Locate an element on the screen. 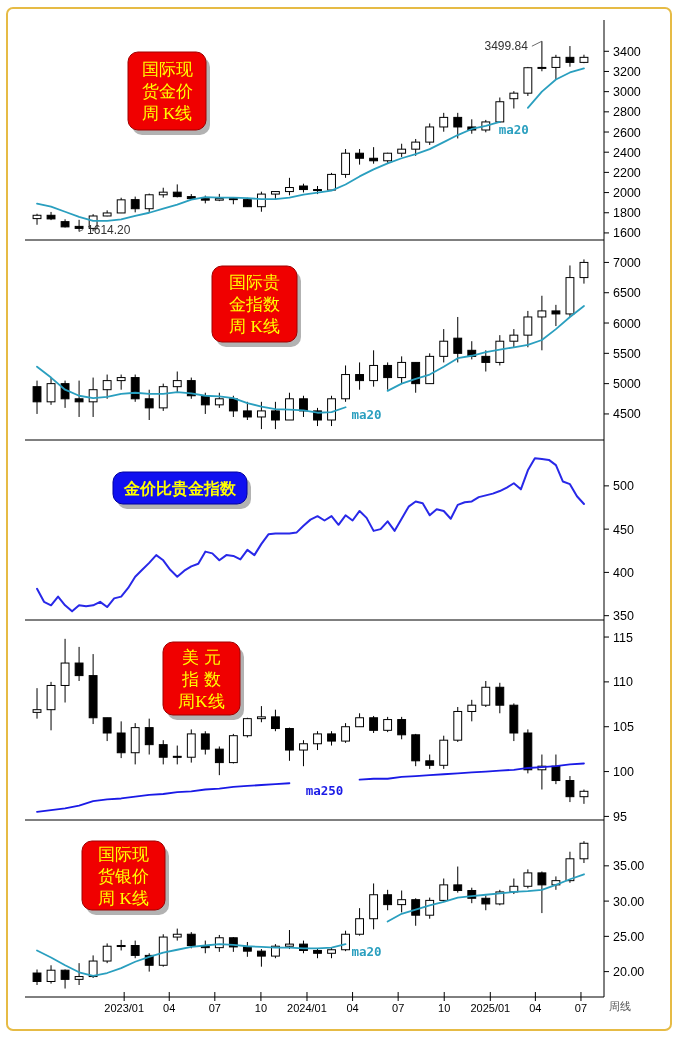 Image resolution: width=680 pixels, height=1040 pixels. y-tick-label: 100 is located at coordinates (623, 772).